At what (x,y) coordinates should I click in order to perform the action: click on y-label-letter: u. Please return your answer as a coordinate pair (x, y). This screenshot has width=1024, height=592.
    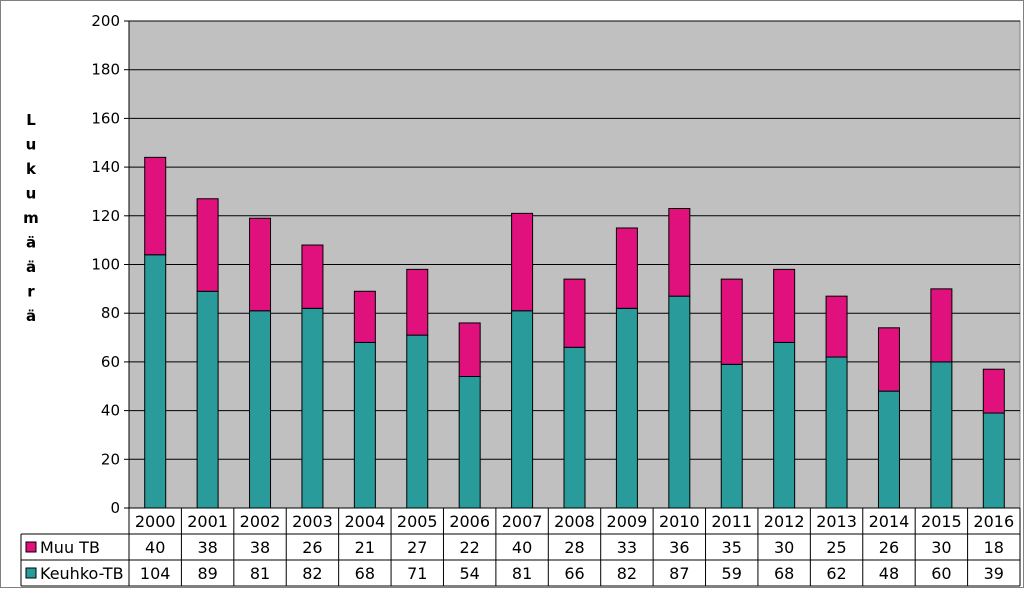
    Looking at the image, I should click on (31, 145).